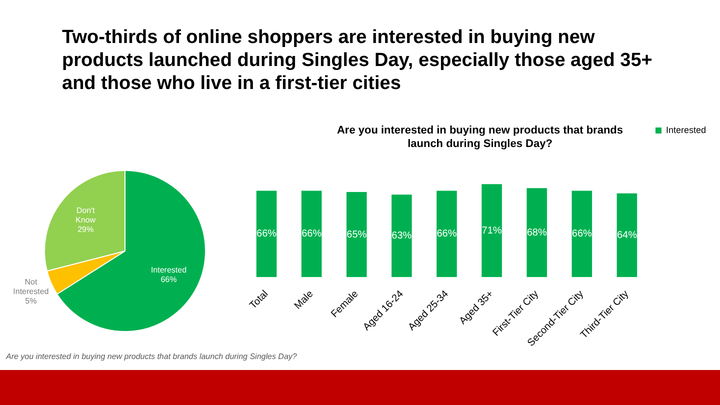 Image resolution: width=720 pixels, height=405 pixels. Describe the element at coordinates (686, 129) in the screenshot. I see `legend-label: Interested` at that location.